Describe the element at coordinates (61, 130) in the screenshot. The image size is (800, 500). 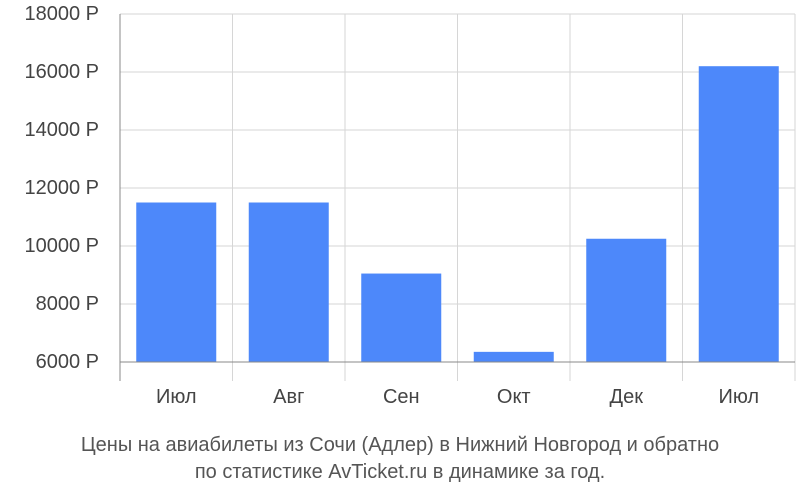
I see `y-tick-label: 14000 Р` at that location.